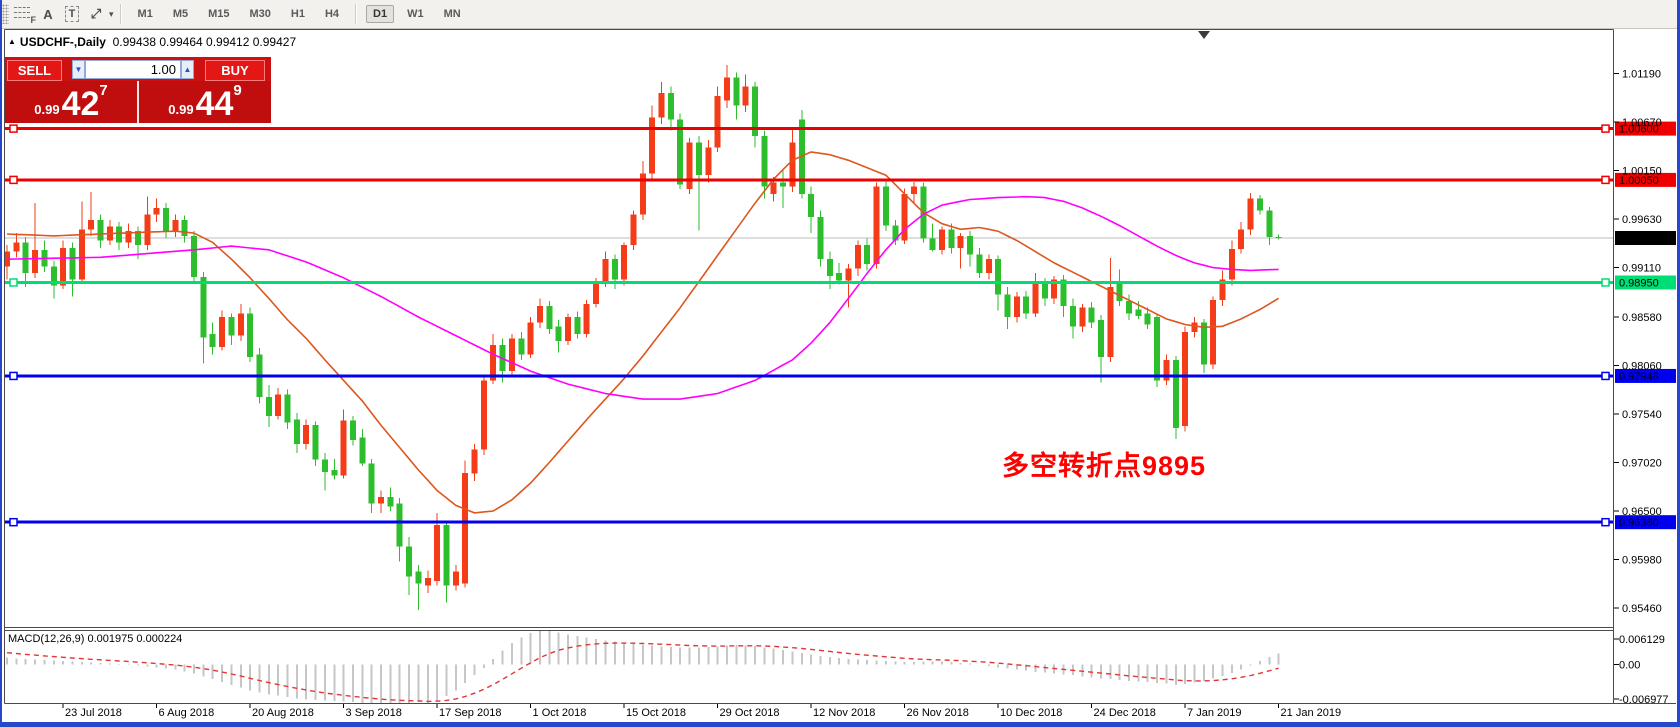 The width and height of the screenshot is (1680, 727). I want to click on window-border-bottom, so click(840, 724).